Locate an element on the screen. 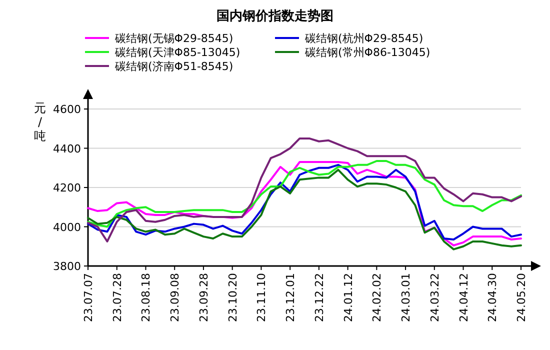  x-tick-label: 23.09.08 is located at coordinates (175, 297).